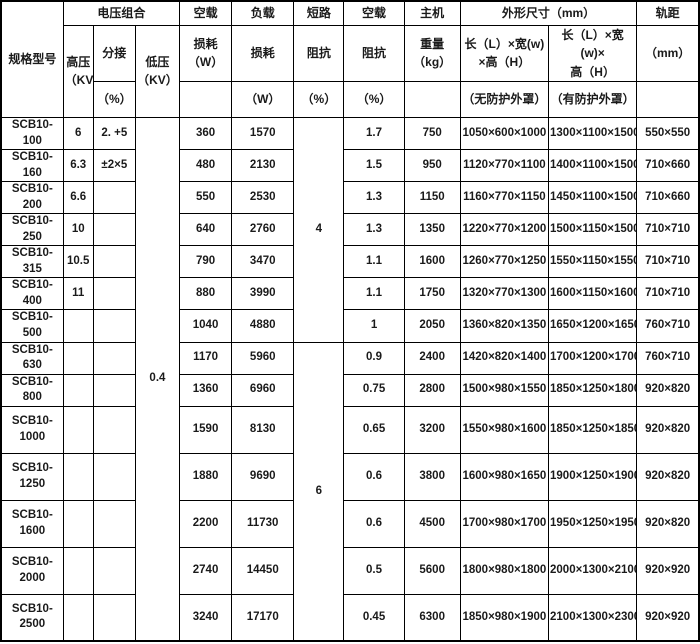  What do you see at coordinates (593, 262) in the screenshot?
I see `cell-dim-enclosed: 1550×1150×1550` at bounding box center [593, 262].